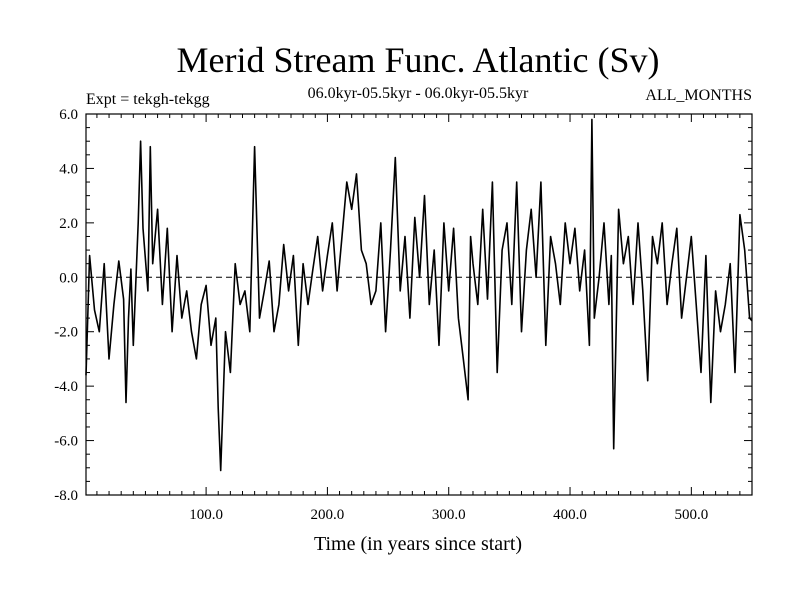  What do you see at coordinates (570, 515) in the screenshot?
I see `x-tick-label: 400.0` at bounding box center [570, 515].